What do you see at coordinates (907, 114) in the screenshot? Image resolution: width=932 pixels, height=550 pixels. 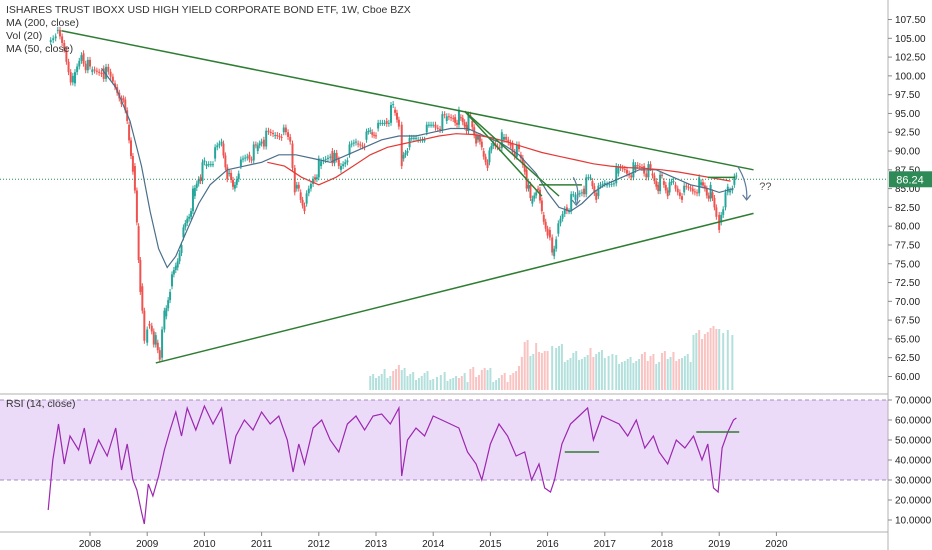 I see `price-tick-label: 95.00` at bounding box center [907, 114].